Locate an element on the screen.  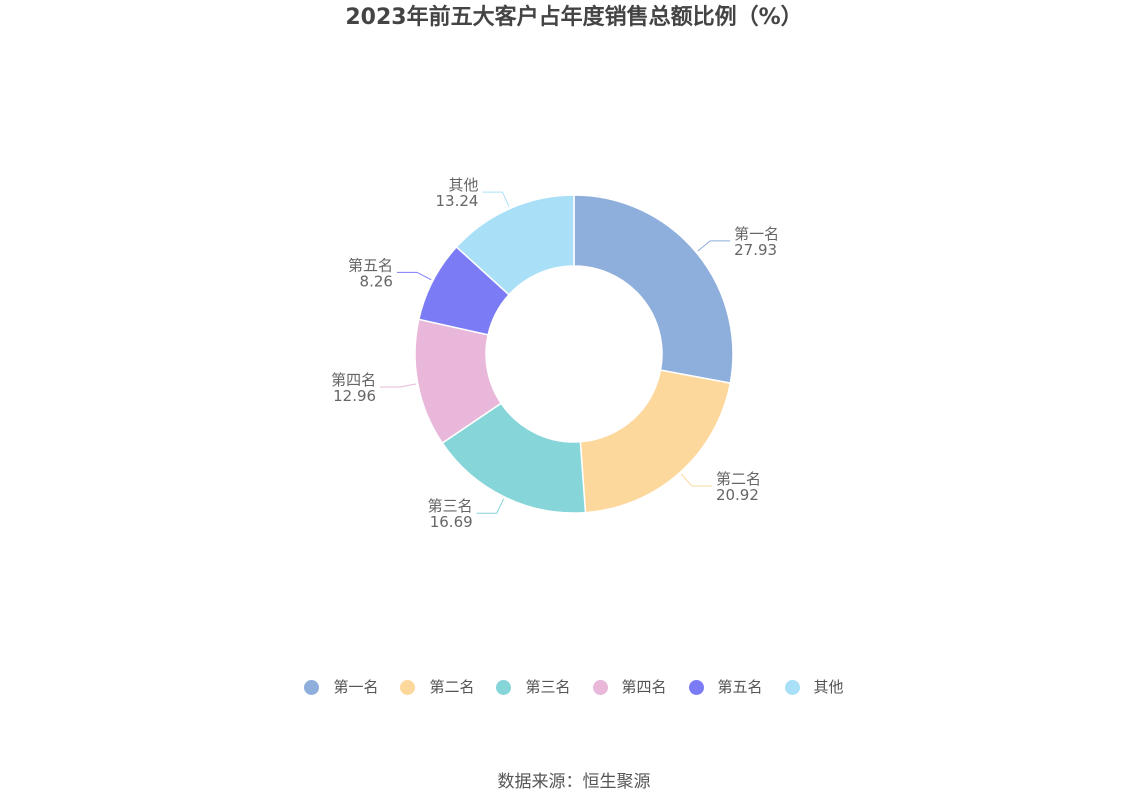
slice-label-value-4: 12.96 is located at coordinates (354, 396).